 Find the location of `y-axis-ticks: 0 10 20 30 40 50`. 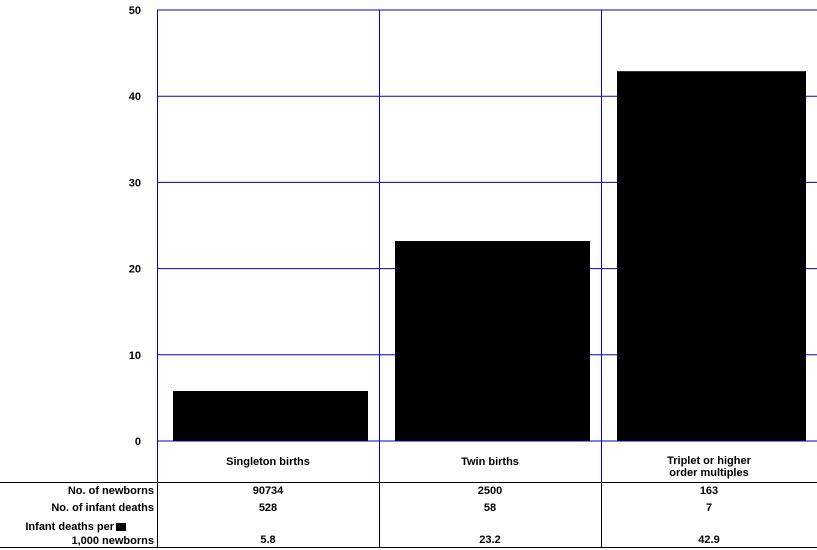

y-axis-ticks: 0 10 20 30 40 50 is located at coordinates (135, 226).